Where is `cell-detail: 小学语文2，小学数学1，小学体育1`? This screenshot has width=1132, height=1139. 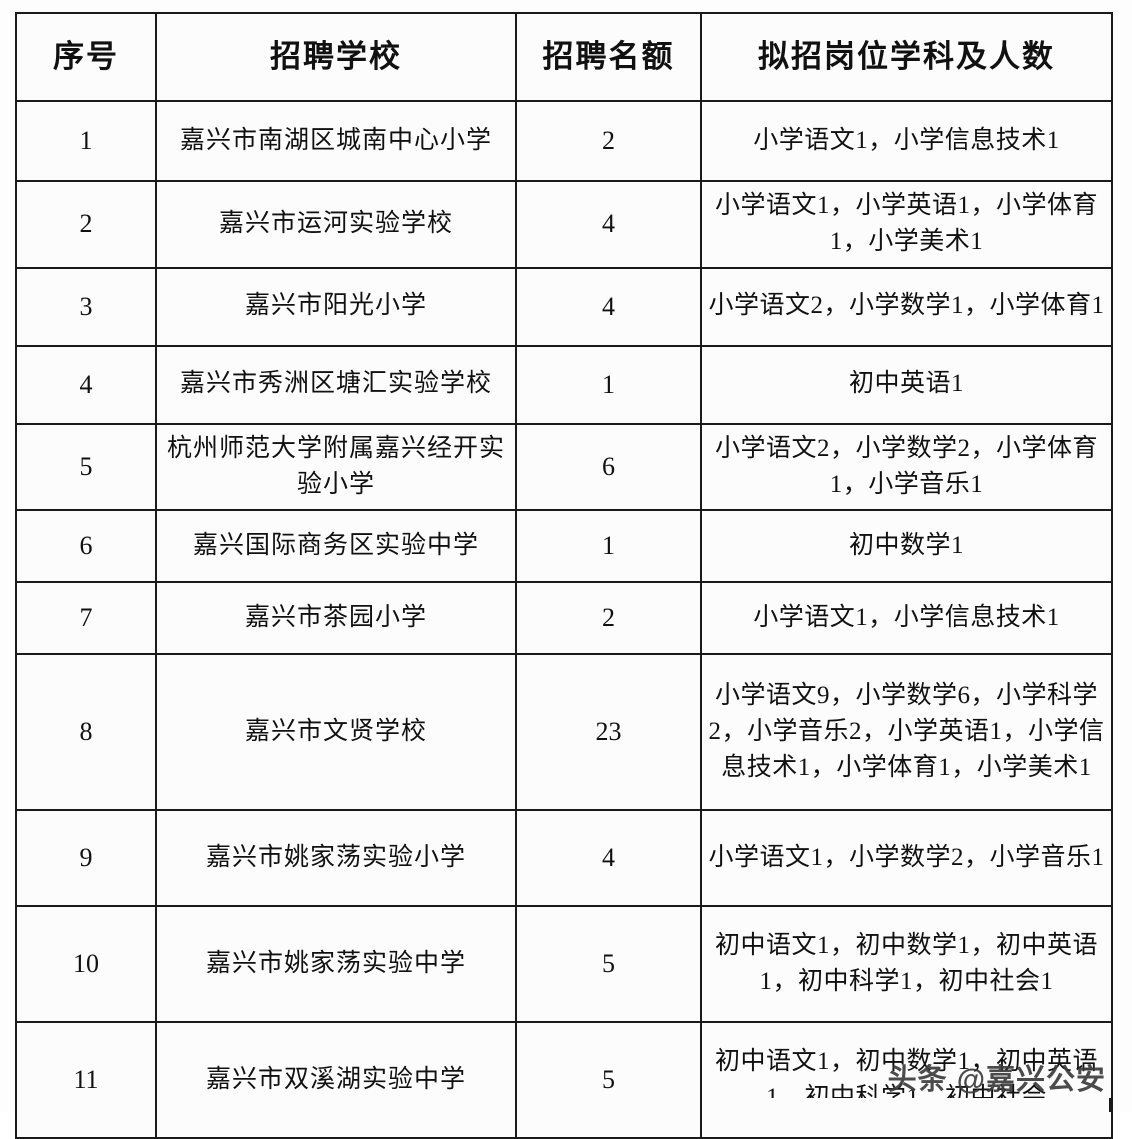 cell-detail: 小学语文2，小学数学1，小学体育1 is located at coordinates (906, 306).